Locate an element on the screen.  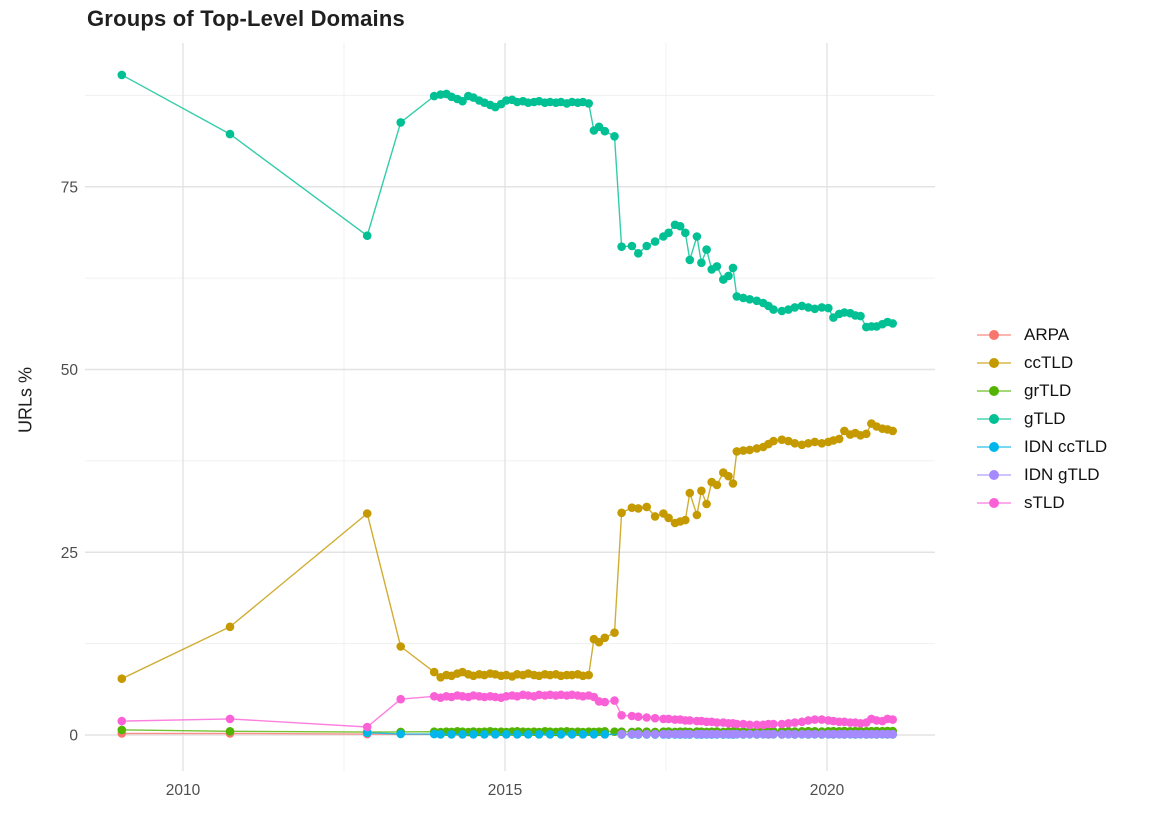
legend-marker-stld-icon is located at coordinates (994, 503).